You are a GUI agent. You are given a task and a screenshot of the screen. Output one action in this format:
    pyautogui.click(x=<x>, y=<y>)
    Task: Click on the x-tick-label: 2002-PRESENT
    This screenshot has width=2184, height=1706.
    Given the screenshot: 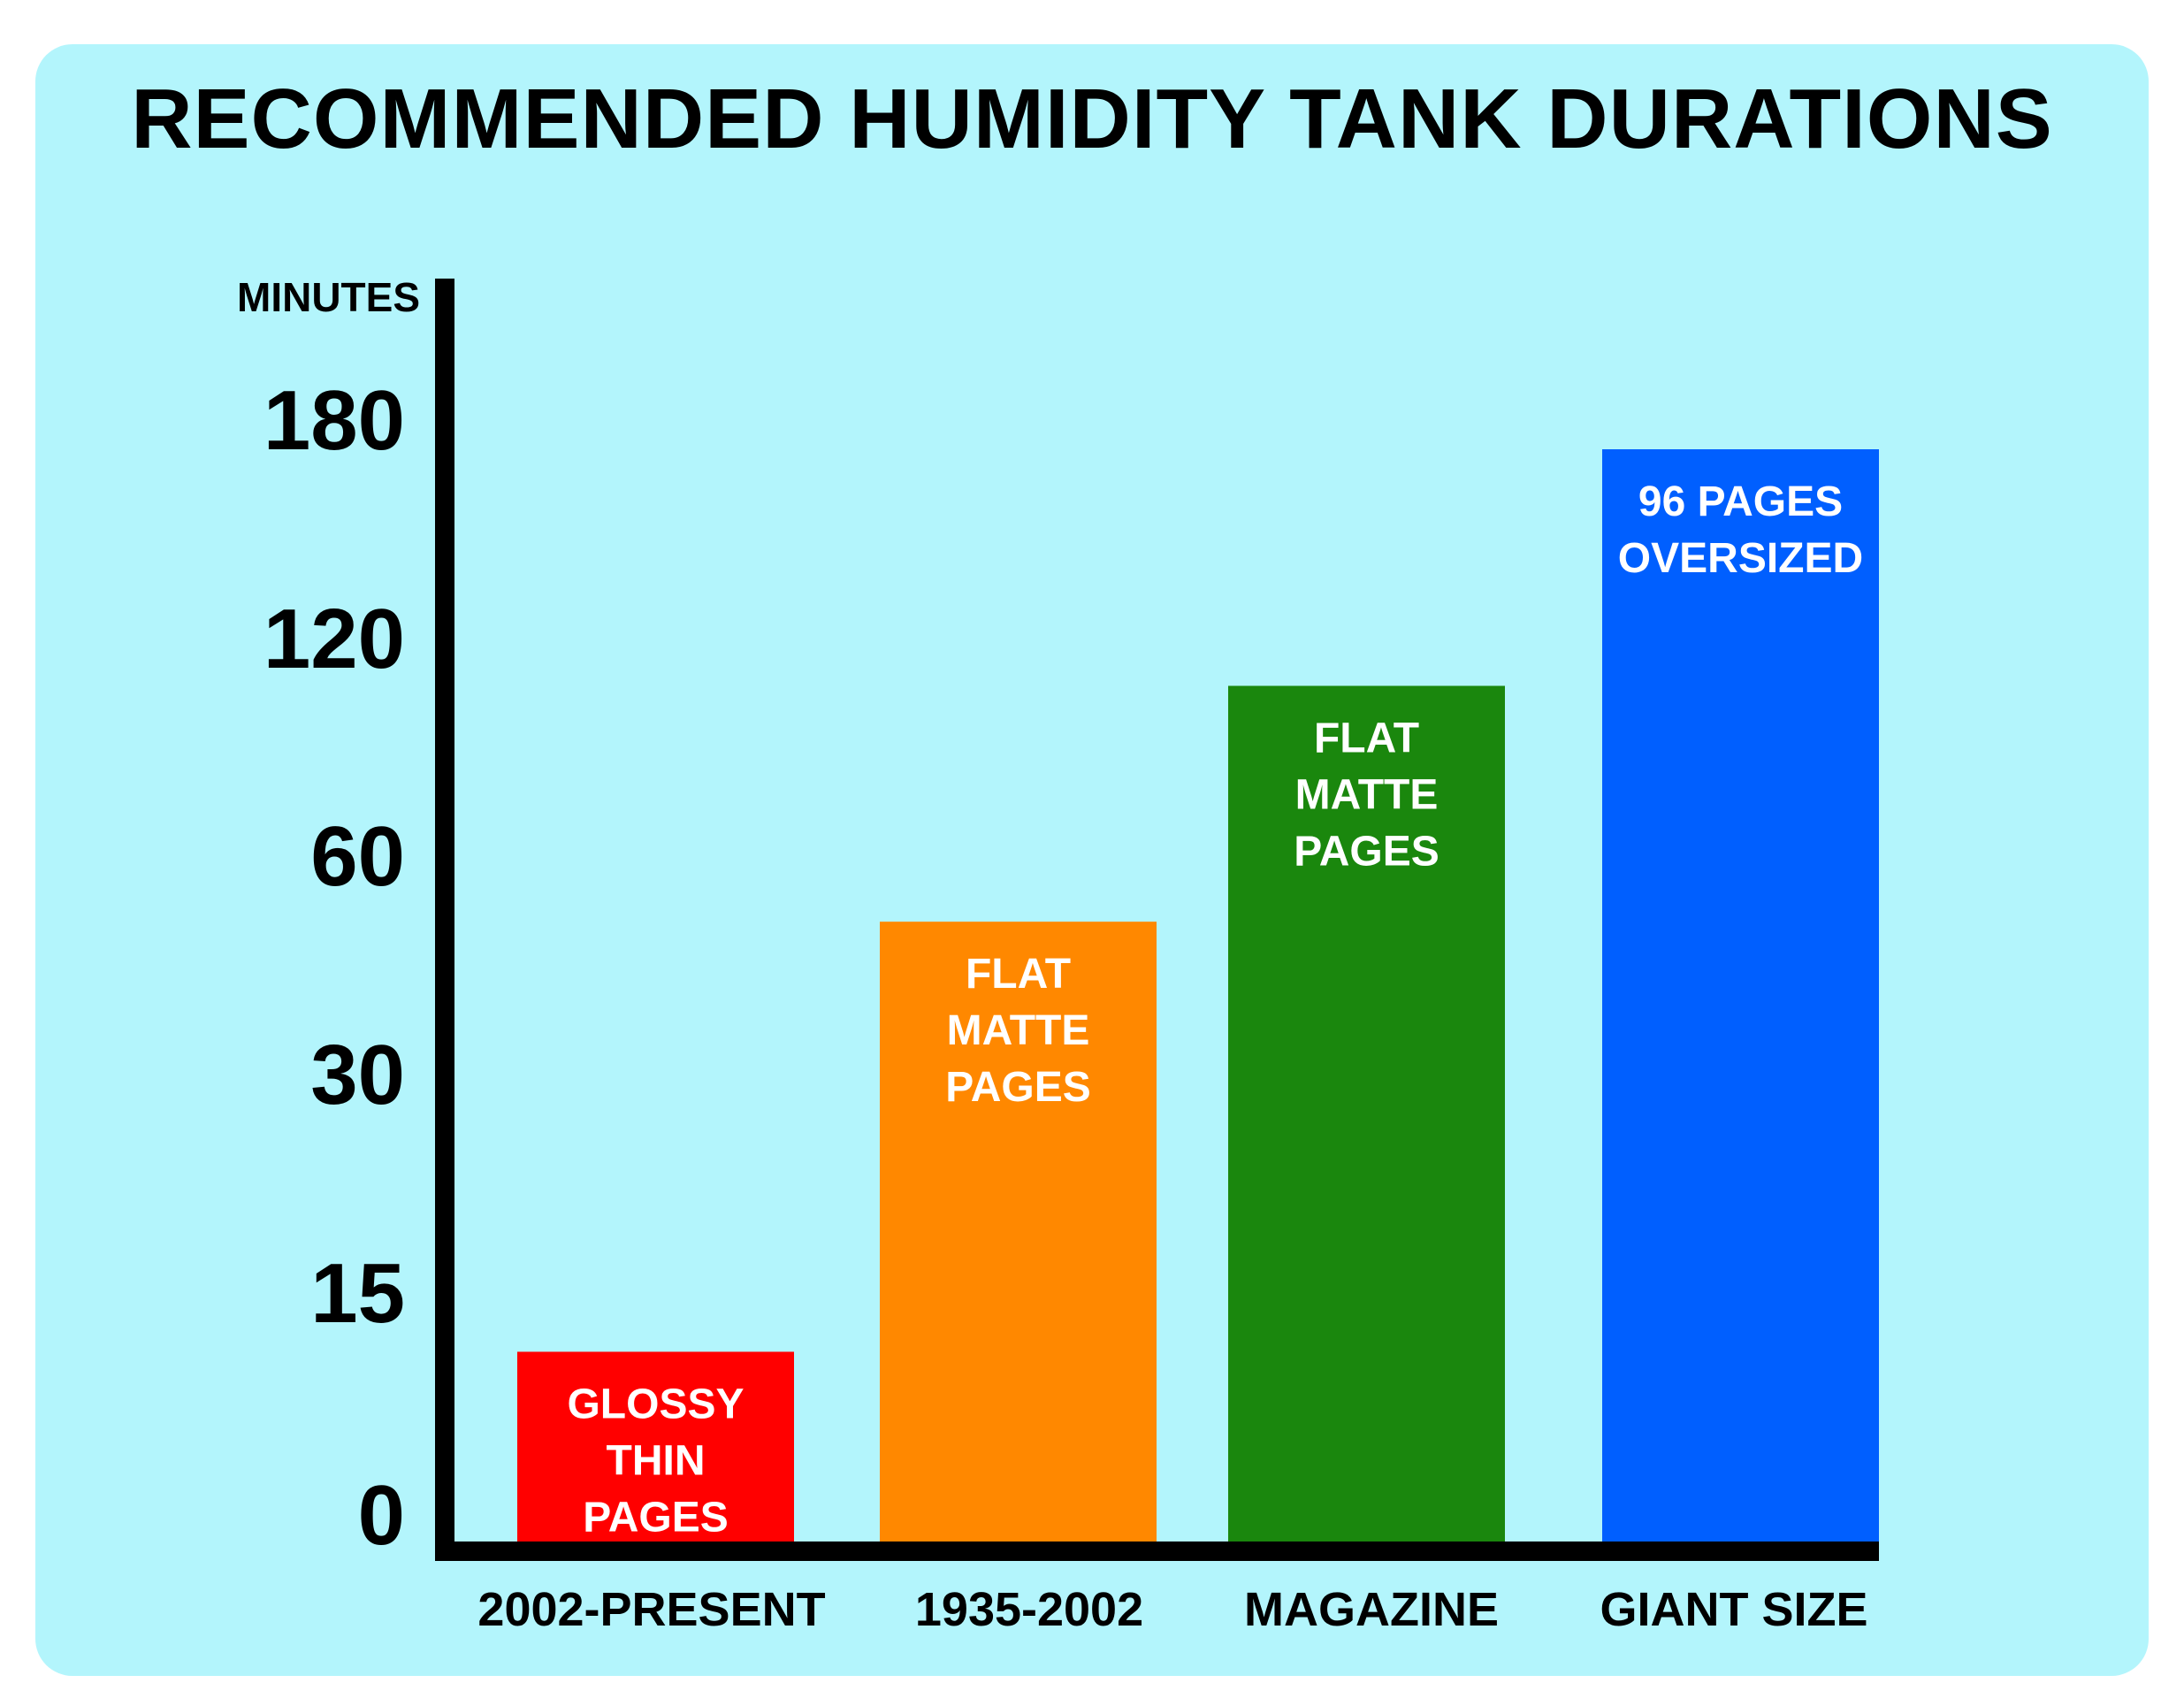 What is the action you would take?
    pyautogui.click(x=651, y=1609)
    